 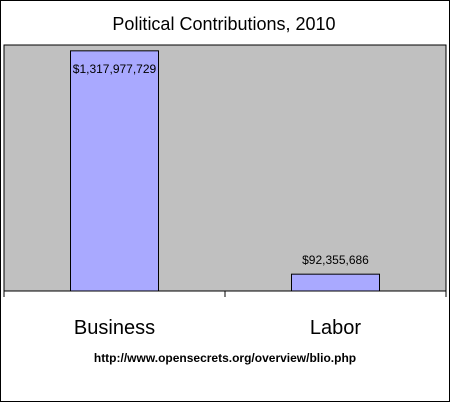 What do you see at coordinates (115, 69) in the screenshot?
I see `data-label-business: $1,317,977,729` at bounding box center [115, 69].